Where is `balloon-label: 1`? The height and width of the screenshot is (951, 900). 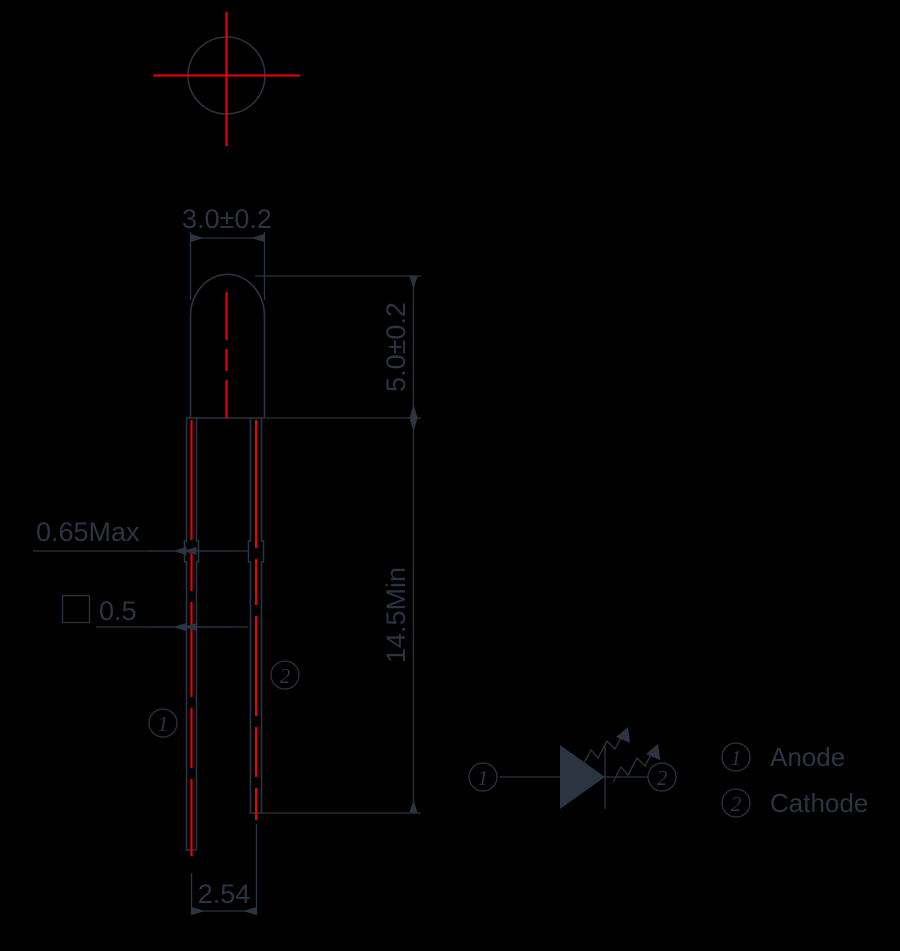
balloon-label: 1 is located at coordinates (163, 724).